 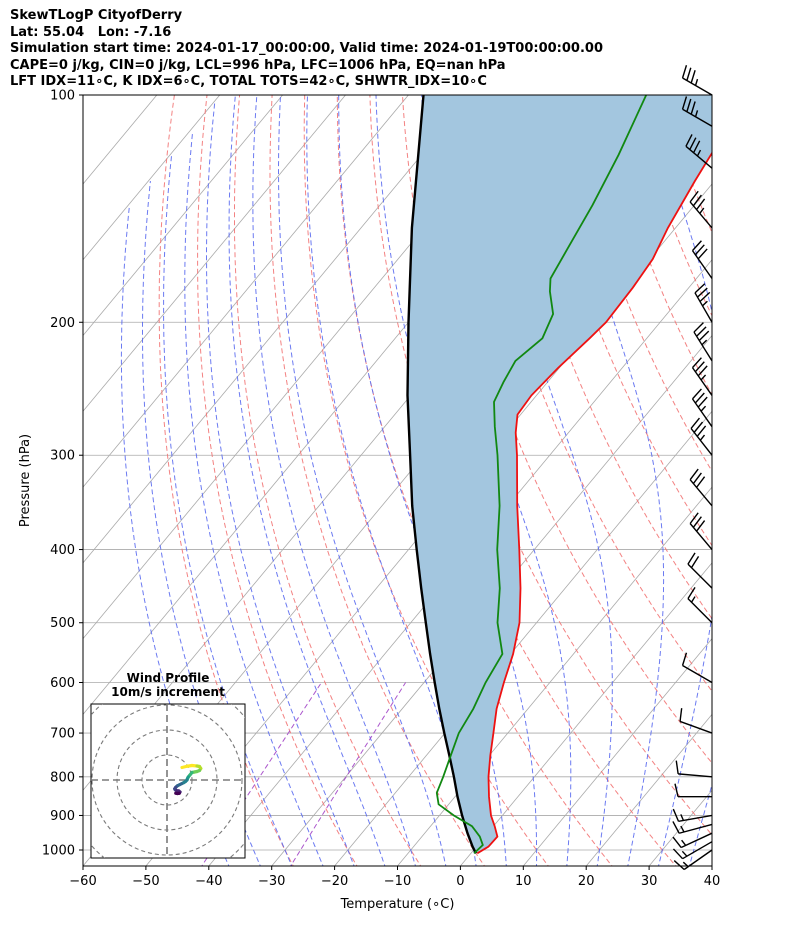 What do you see at coordinates (168, 692) in the screenshot?
I see `hodograph-subtitle: 10m/s increment` at bounding box center [168, 692].